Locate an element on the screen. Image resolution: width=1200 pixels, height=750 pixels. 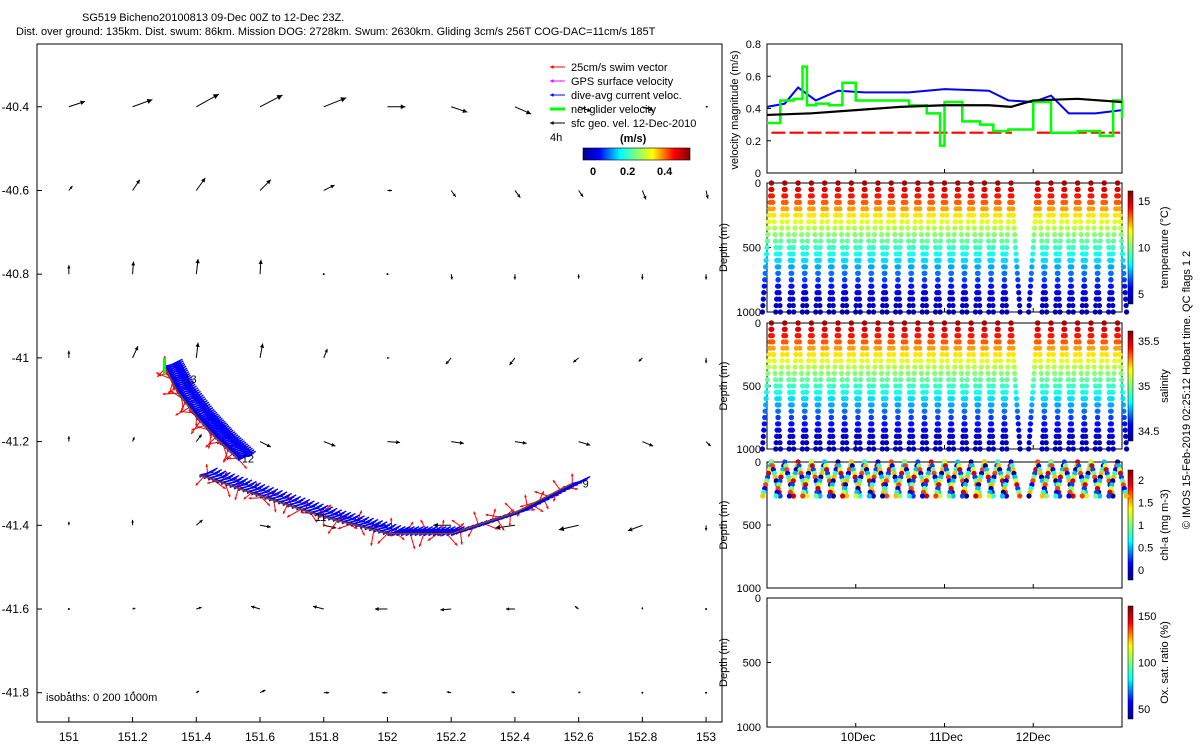
legend-swatch-head is located at coordinates (552, 123).